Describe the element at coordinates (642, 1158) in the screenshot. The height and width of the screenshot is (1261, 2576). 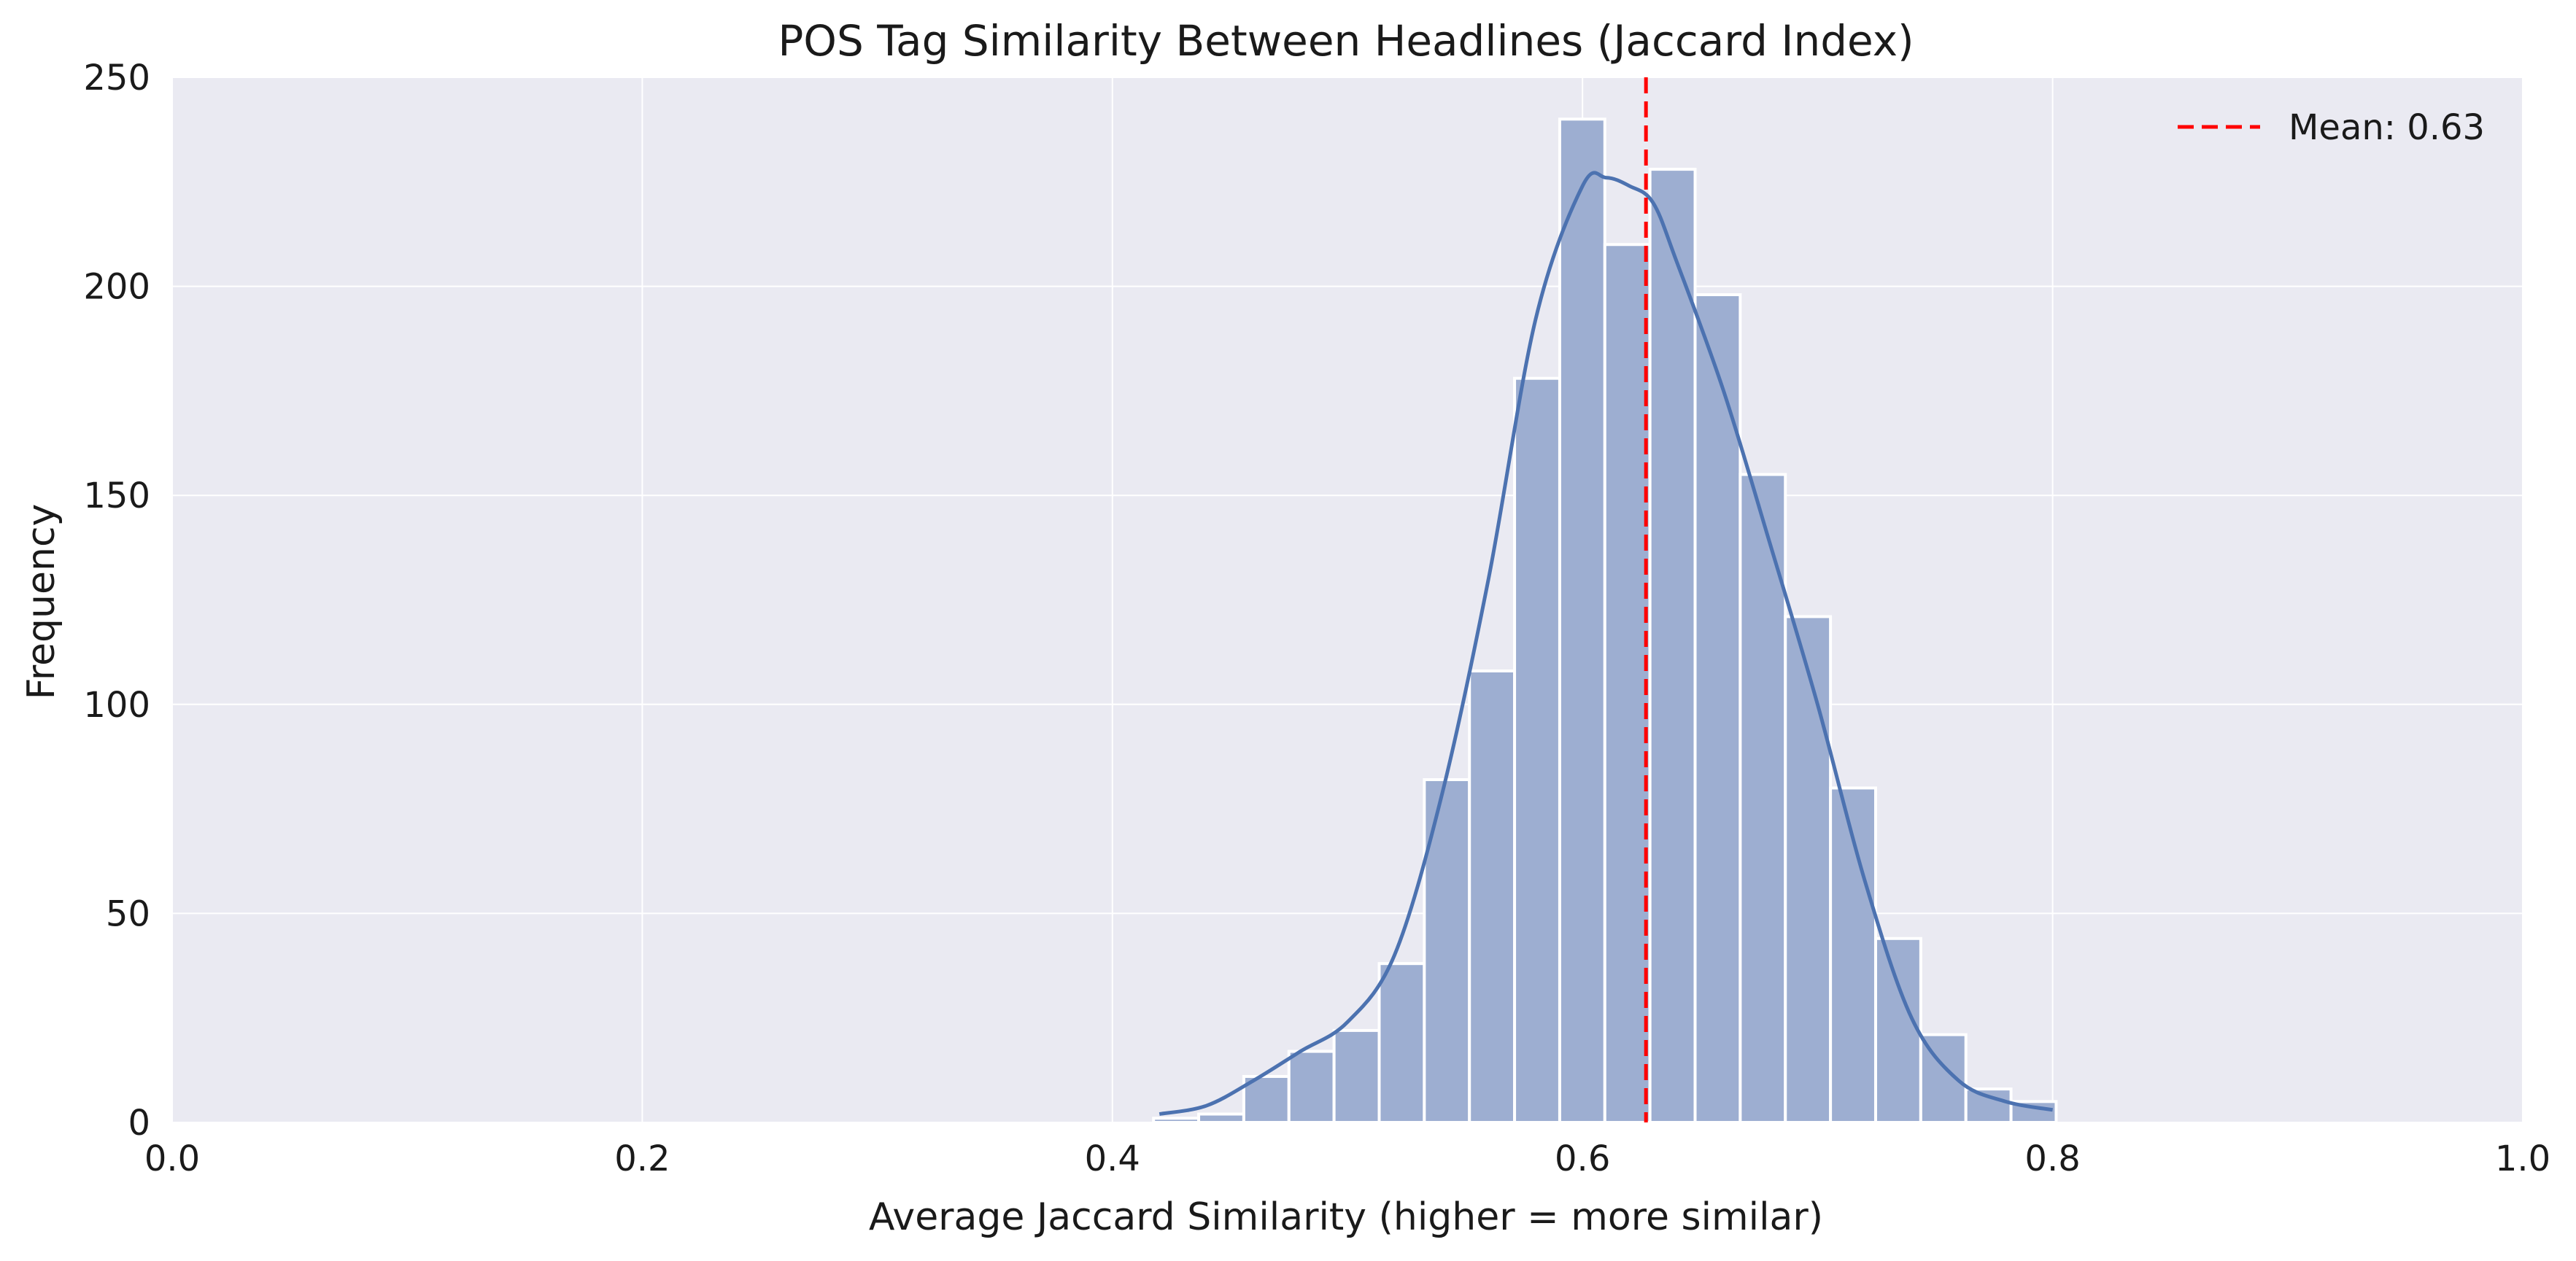
I see `x-tick-label: 0.2` at that location.